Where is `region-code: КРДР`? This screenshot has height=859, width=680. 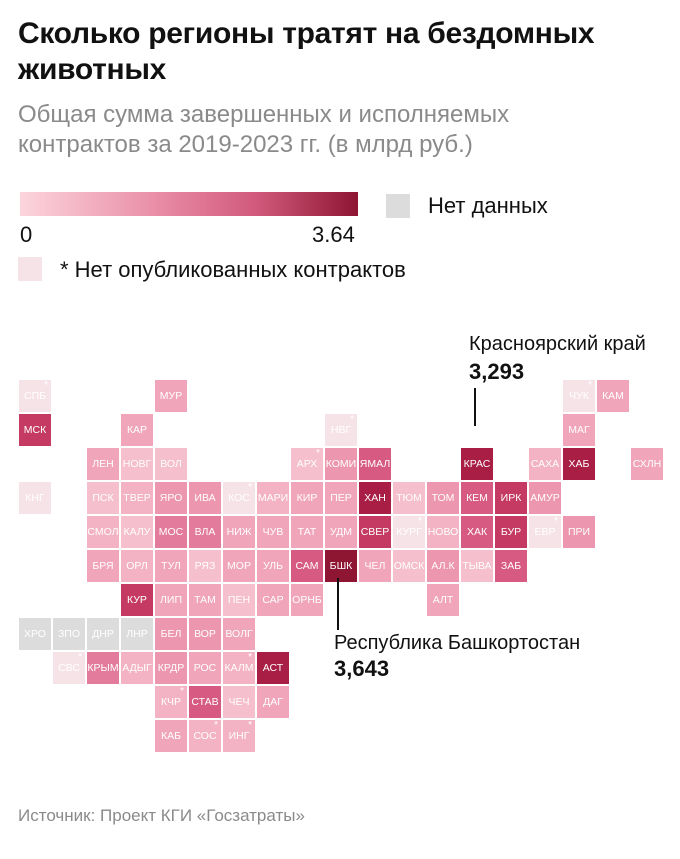
region-code: КРДР is located at coordinates (171, 668).